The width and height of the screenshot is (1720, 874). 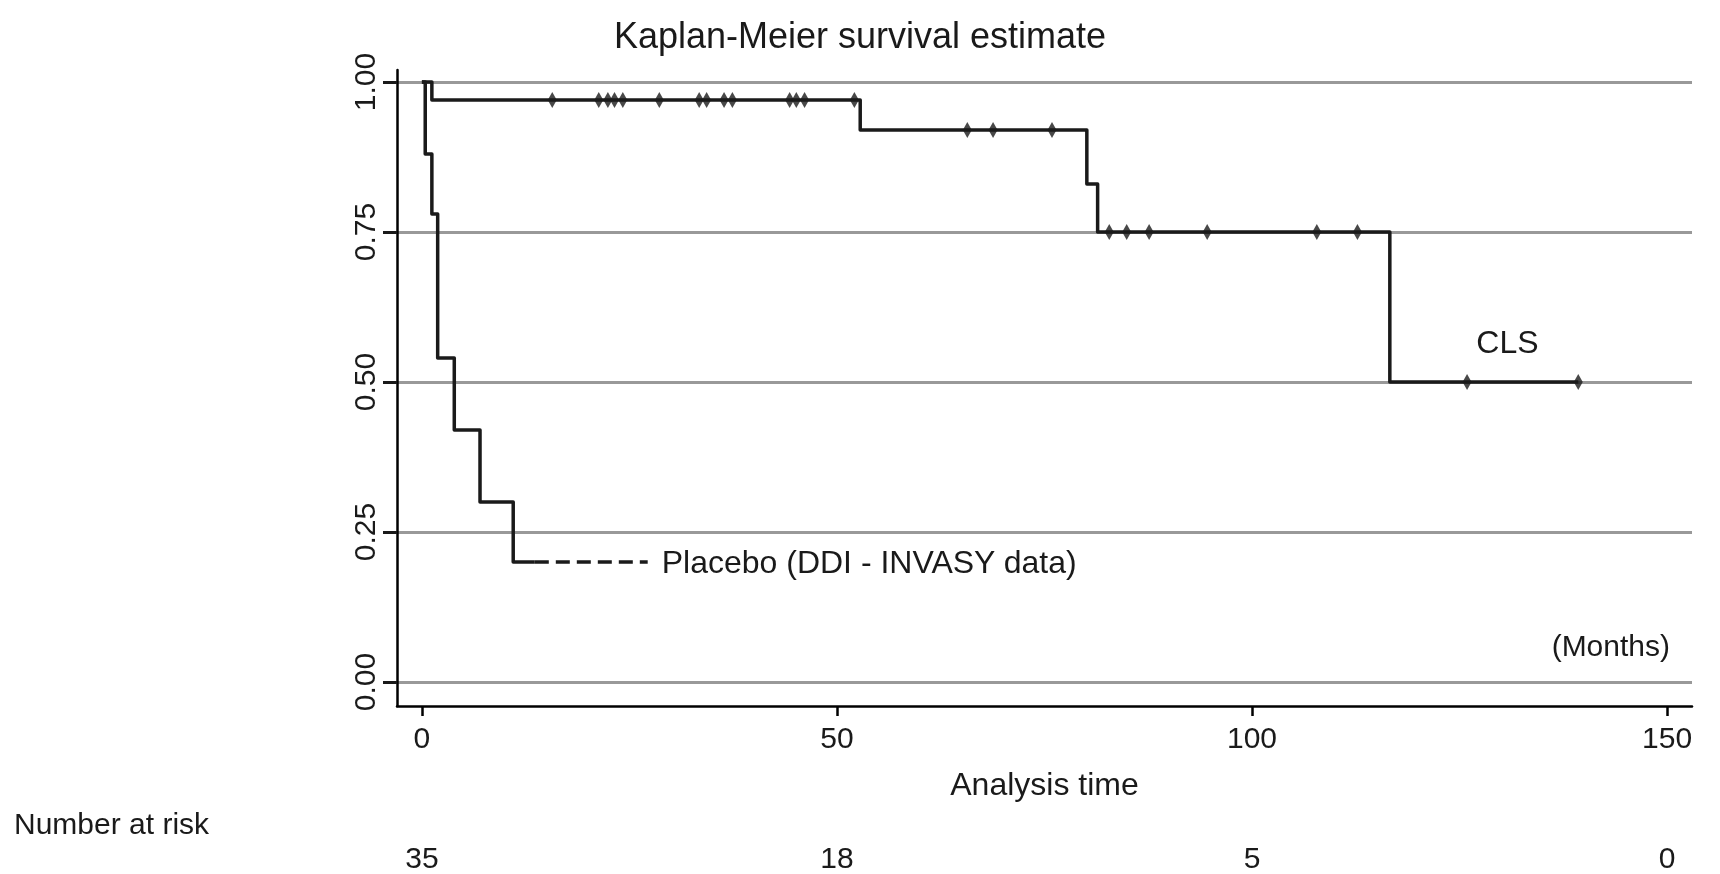 I want to click on x-axis-title: Analysis time, so click(x=1044, y=784).